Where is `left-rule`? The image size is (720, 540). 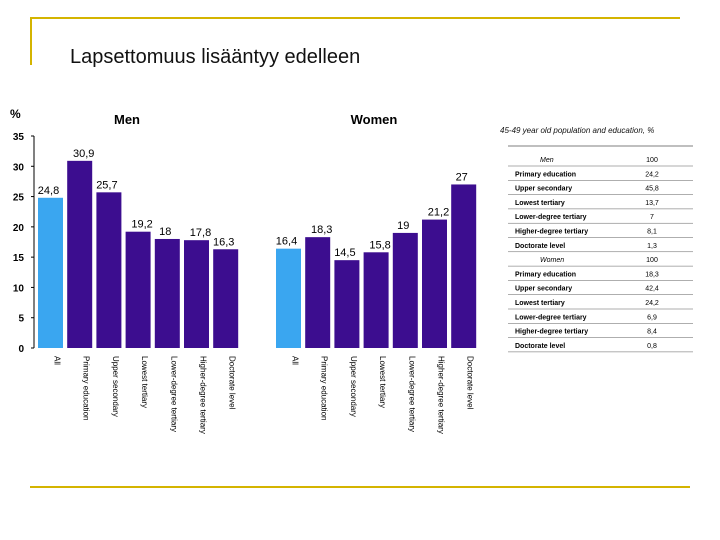
left-rule is located at coordinates (31, 41).